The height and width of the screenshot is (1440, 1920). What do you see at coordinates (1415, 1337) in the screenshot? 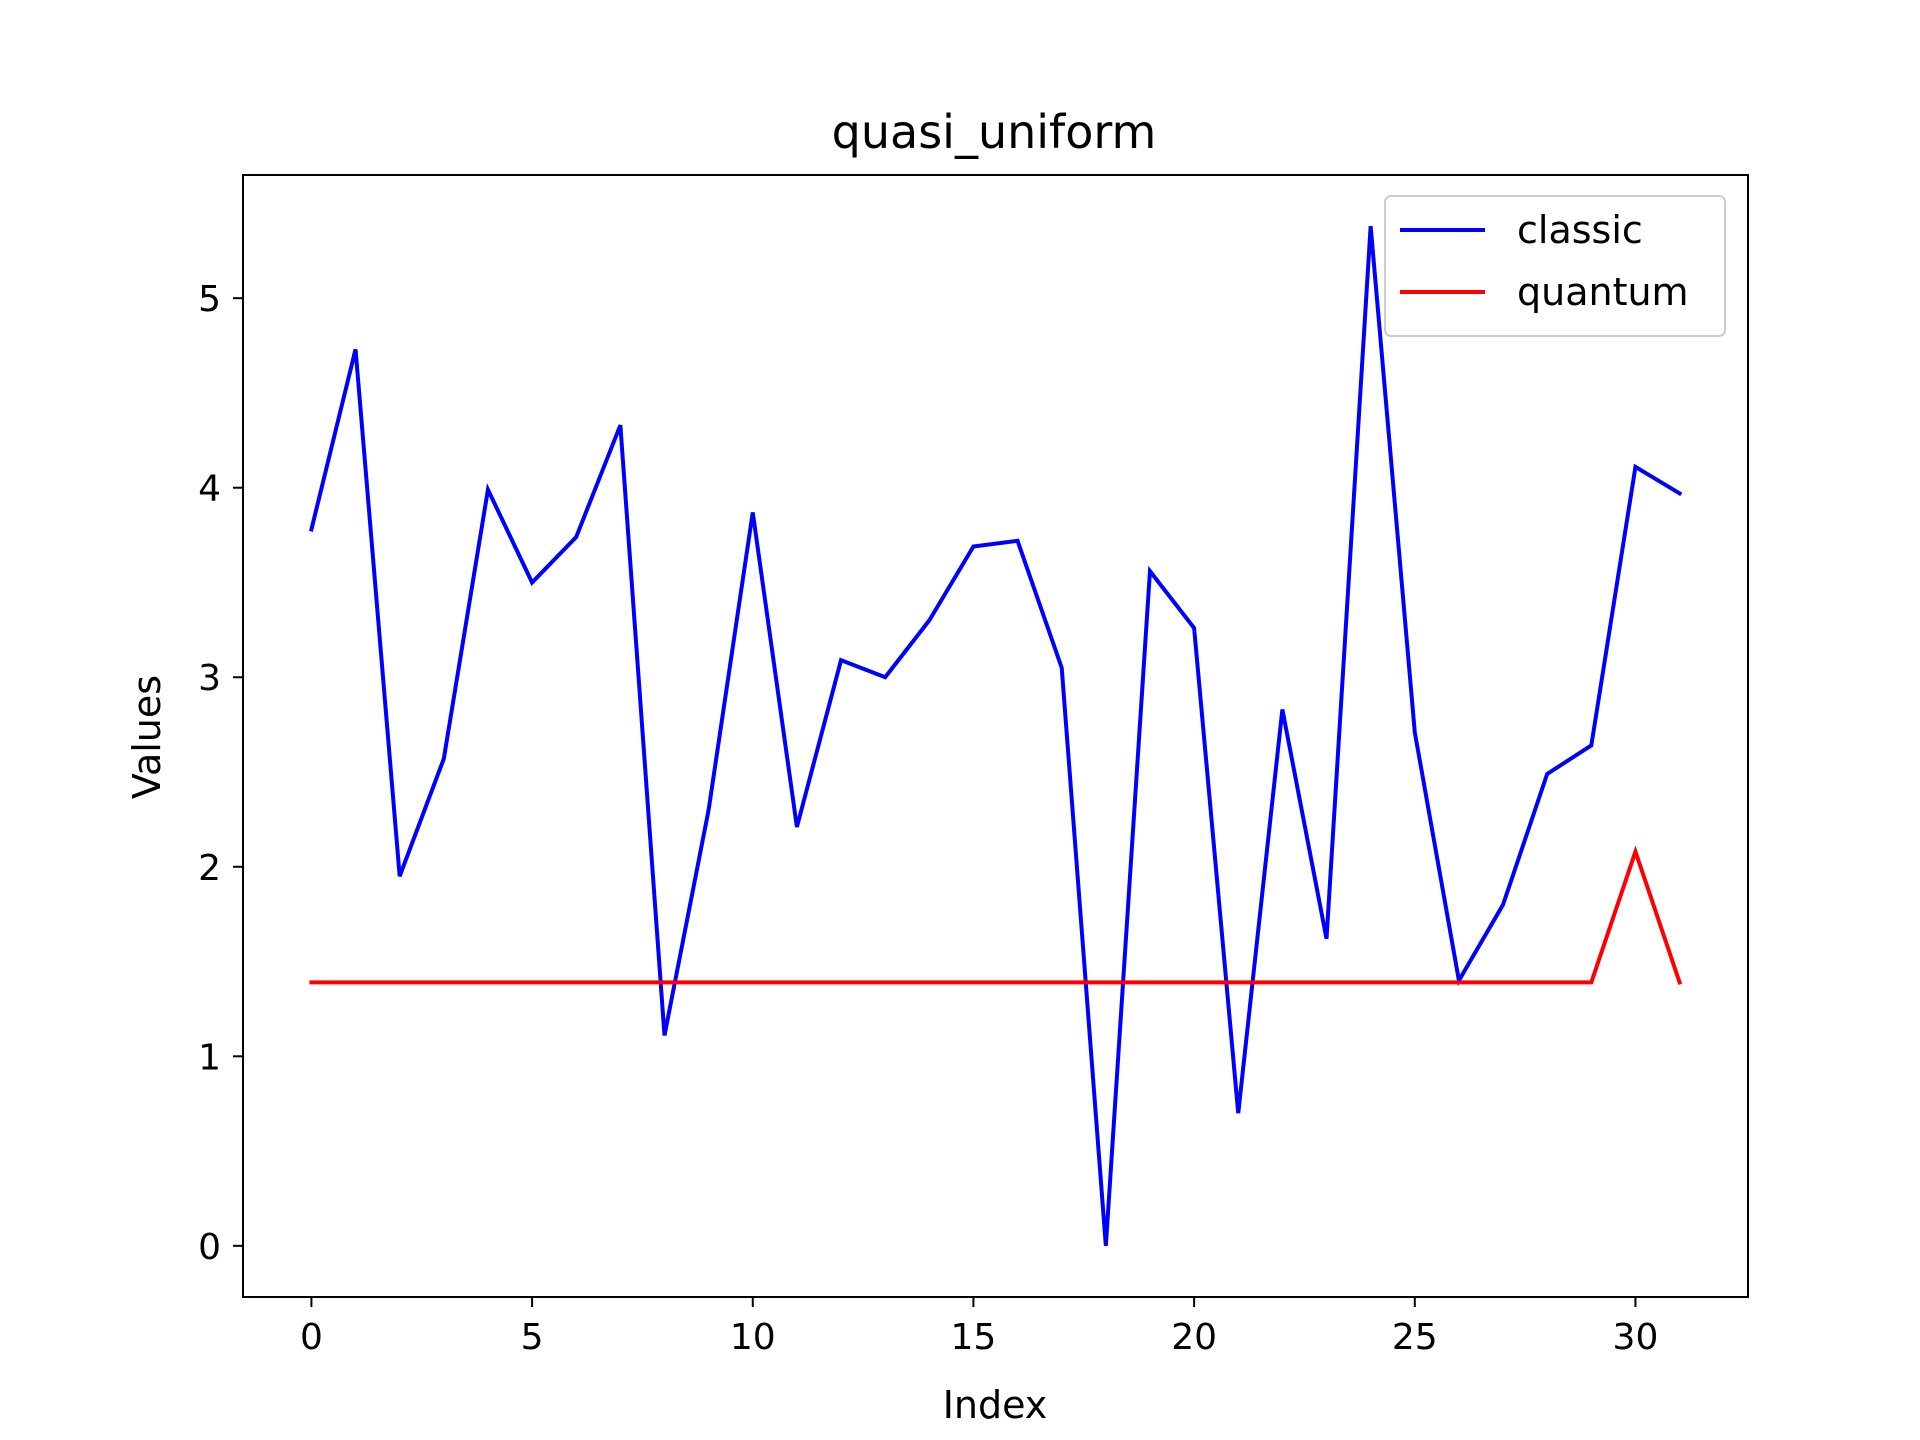
I see `x-tick-label: 25` at bounding box center [1415, 1337].